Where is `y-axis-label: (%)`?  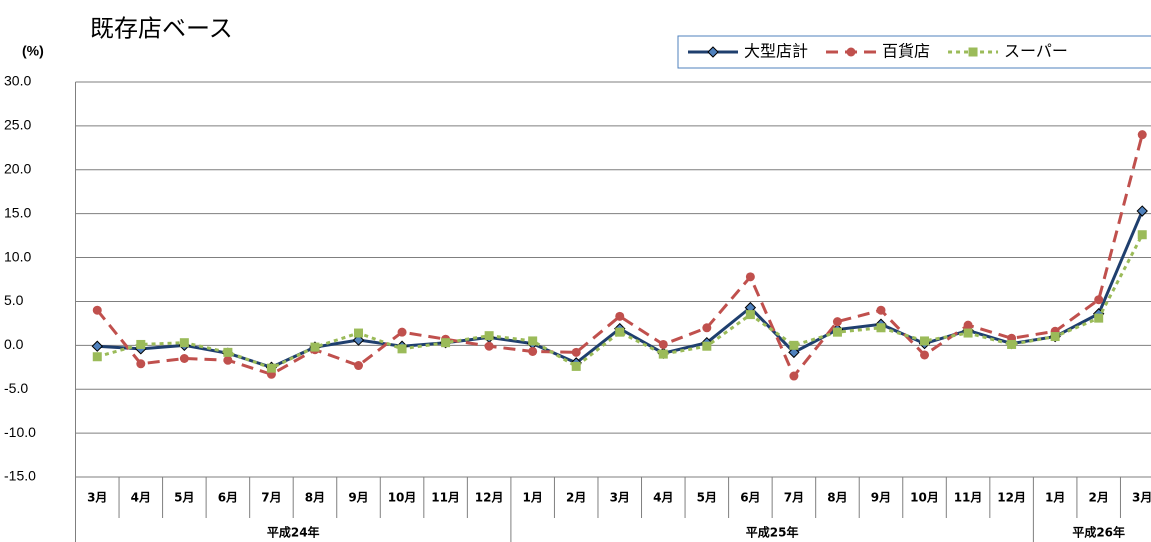 y-axis-label: (%) is located at coordinates (33, 51).